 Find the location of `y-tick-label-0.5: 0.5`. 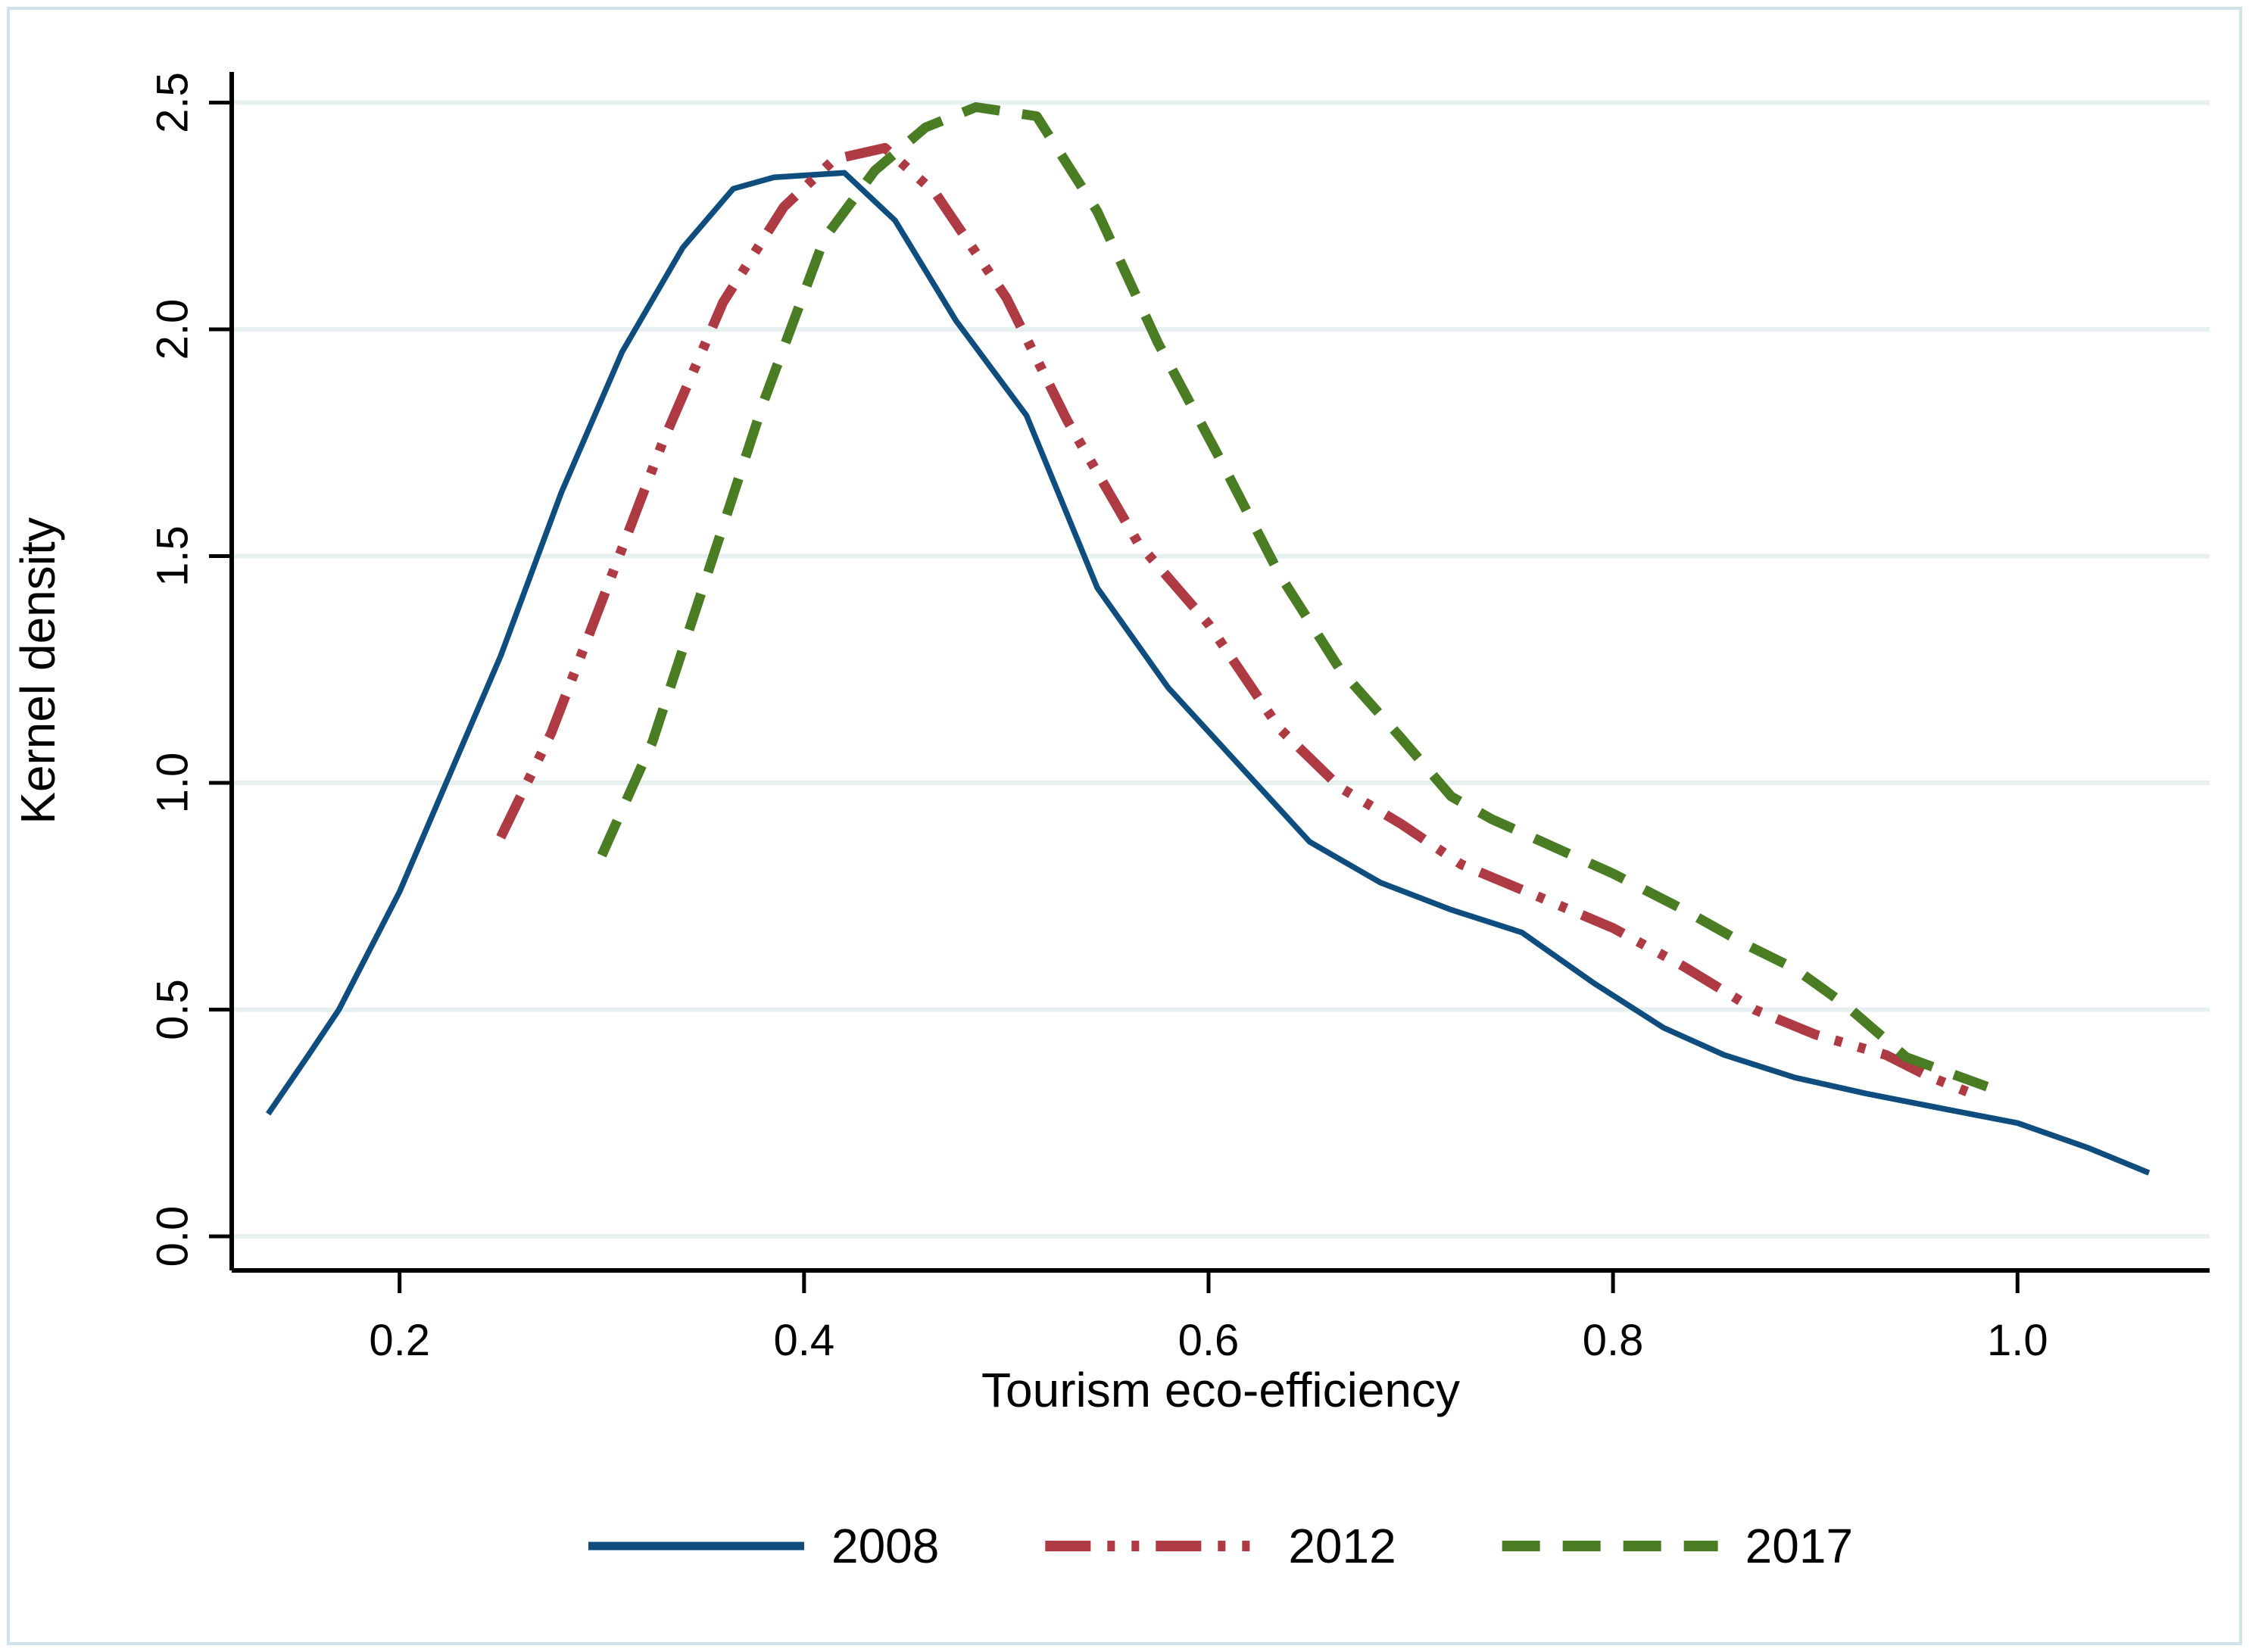

y-tick-label-0.5: 0.5 is located at coordinates (173, 1009).